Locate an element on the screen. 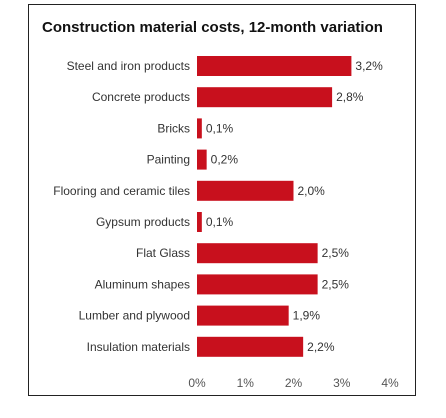 This screenshot has height=418, width=446. category-label: Bricks is located at coordinates (173, 128).